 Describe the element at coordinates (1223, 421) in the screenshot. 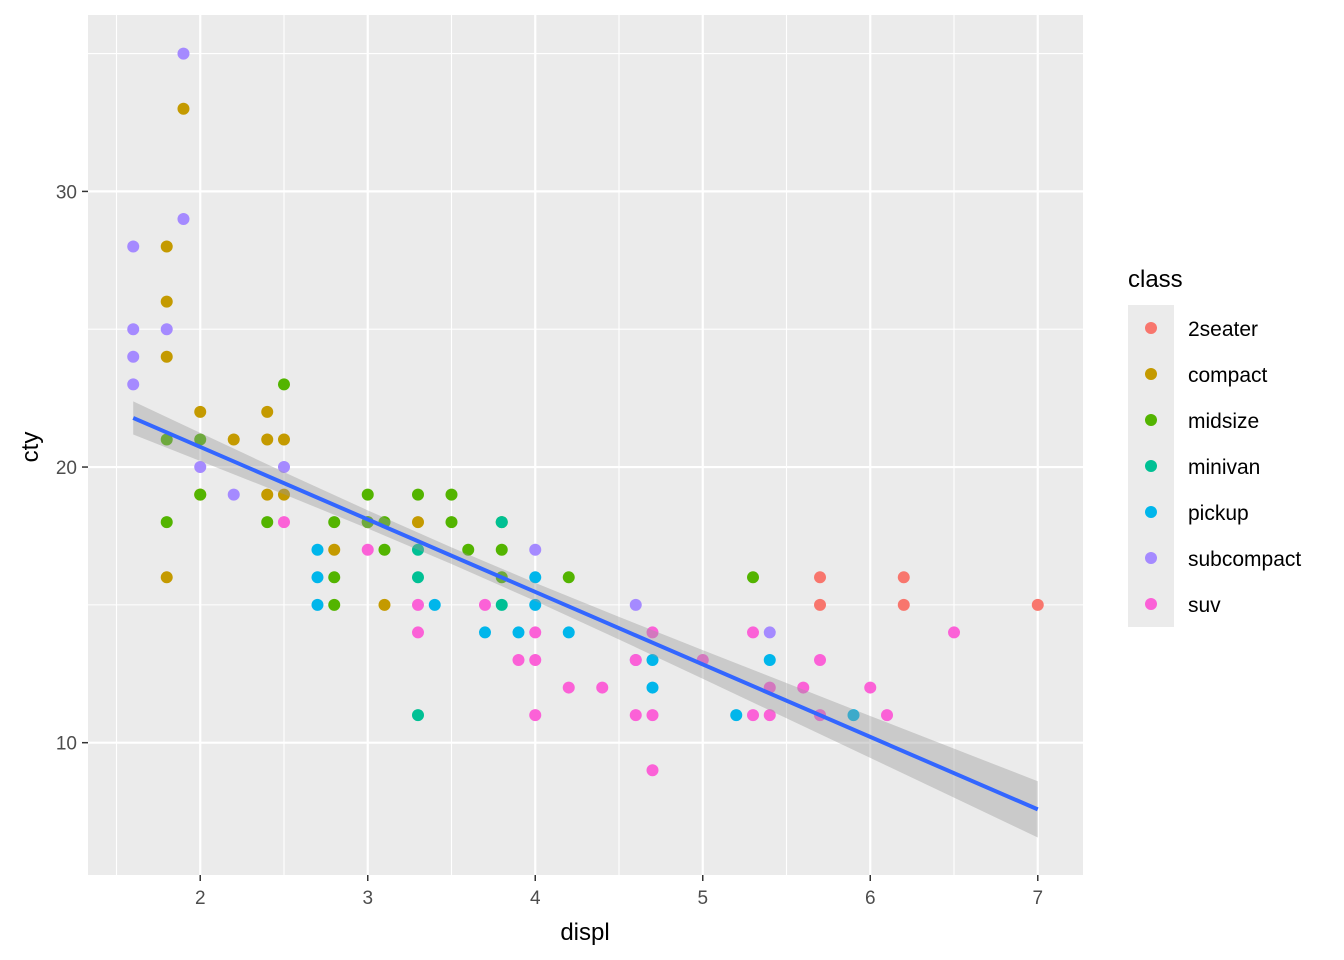

I see `legend-label-midsize: midsize` at that location.